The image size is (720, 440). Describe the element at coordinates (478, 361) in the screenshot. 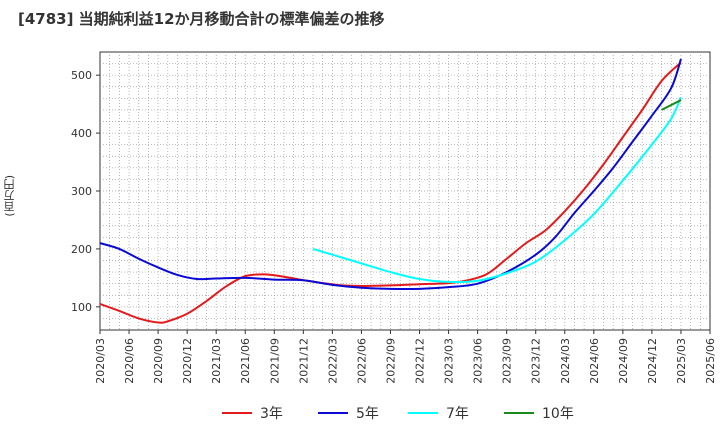

I see `x-tick-label: 2023/06` at that location.